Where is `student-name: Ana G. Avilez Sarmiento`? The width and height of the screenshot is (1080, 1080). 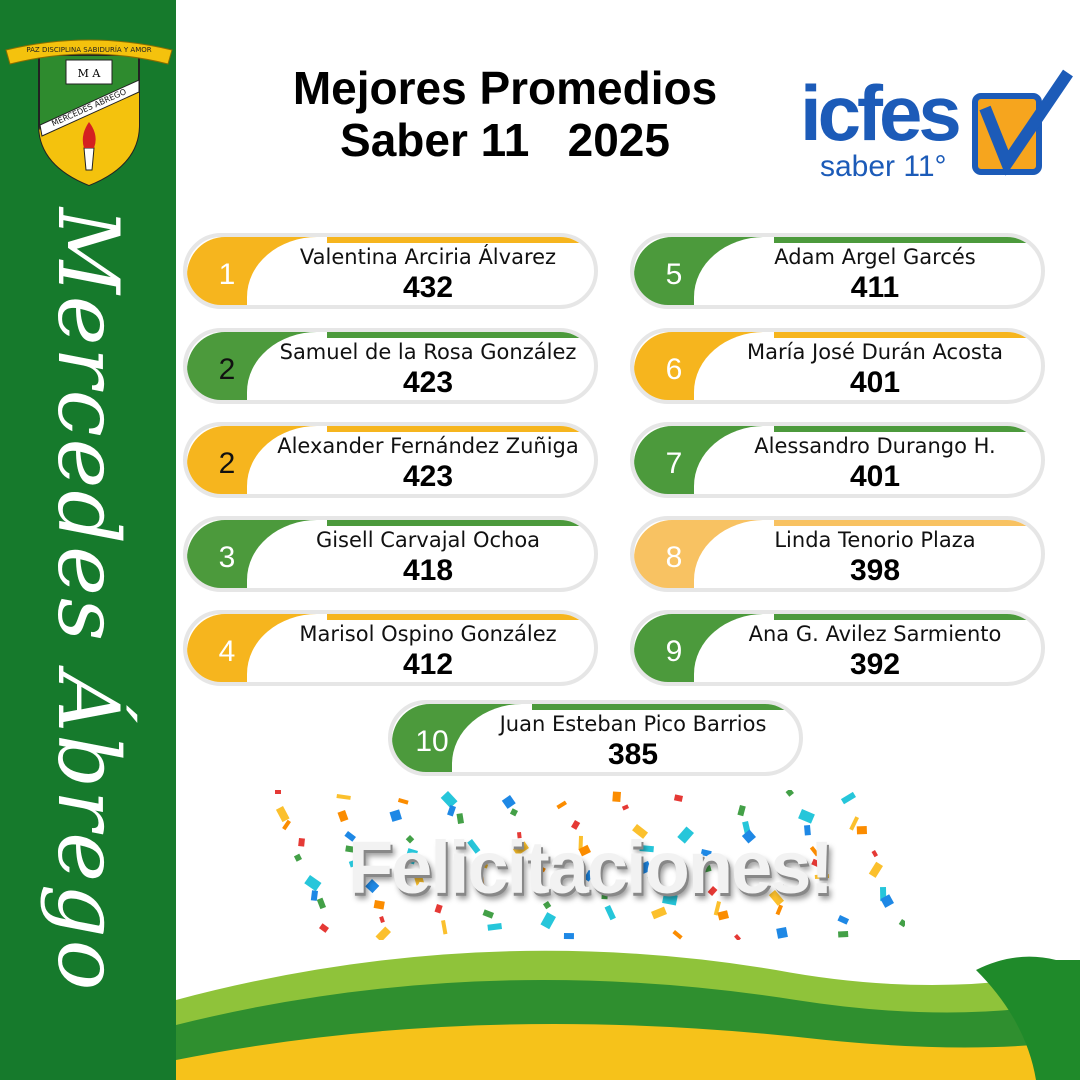
student-name: Ana G. Avilez Sarmiento is located at coordinates (875, 634).